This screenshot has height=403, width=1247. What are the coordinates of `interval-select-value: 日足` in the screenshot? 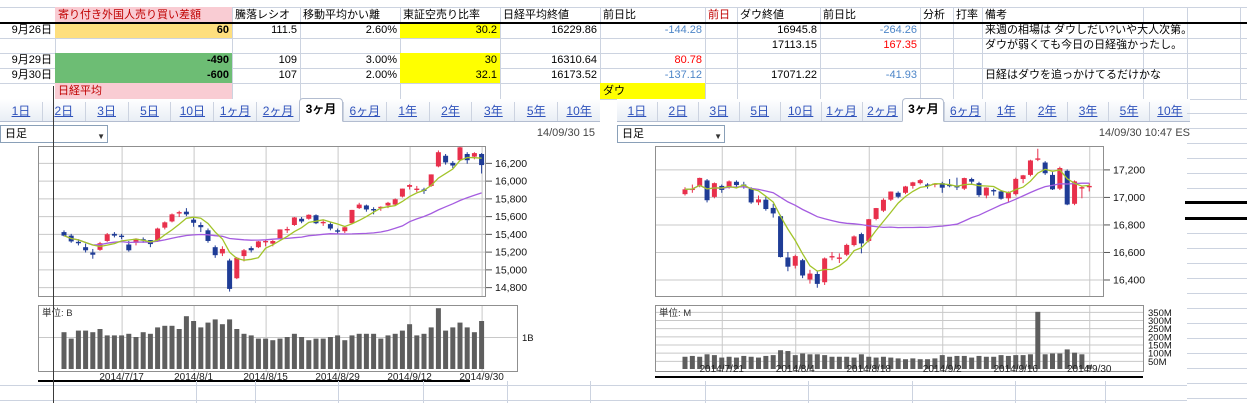 It's located at (633, 134).